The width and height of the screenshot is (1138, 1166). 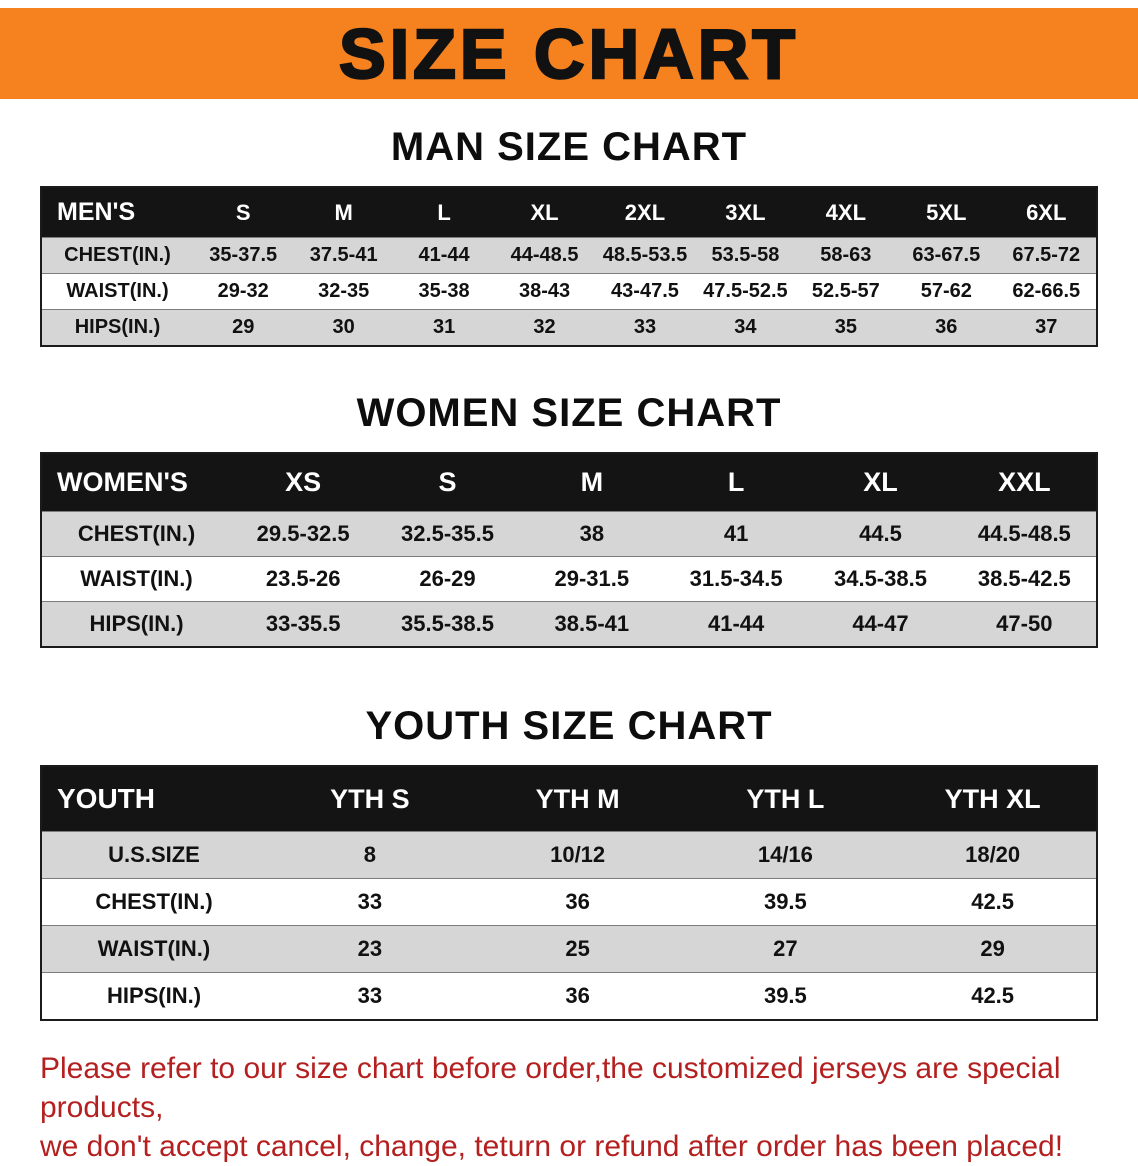 I want to click on size-cell: 33-35.5, so click(x=303, y=623).